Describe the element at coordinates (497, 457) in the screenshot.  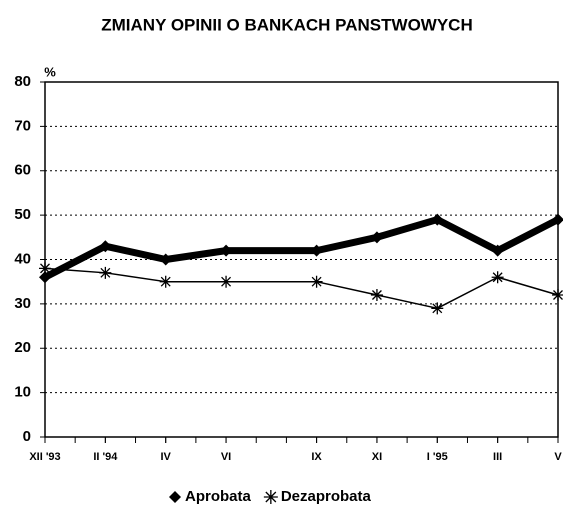
I see `x-tick-label: III` at that location.